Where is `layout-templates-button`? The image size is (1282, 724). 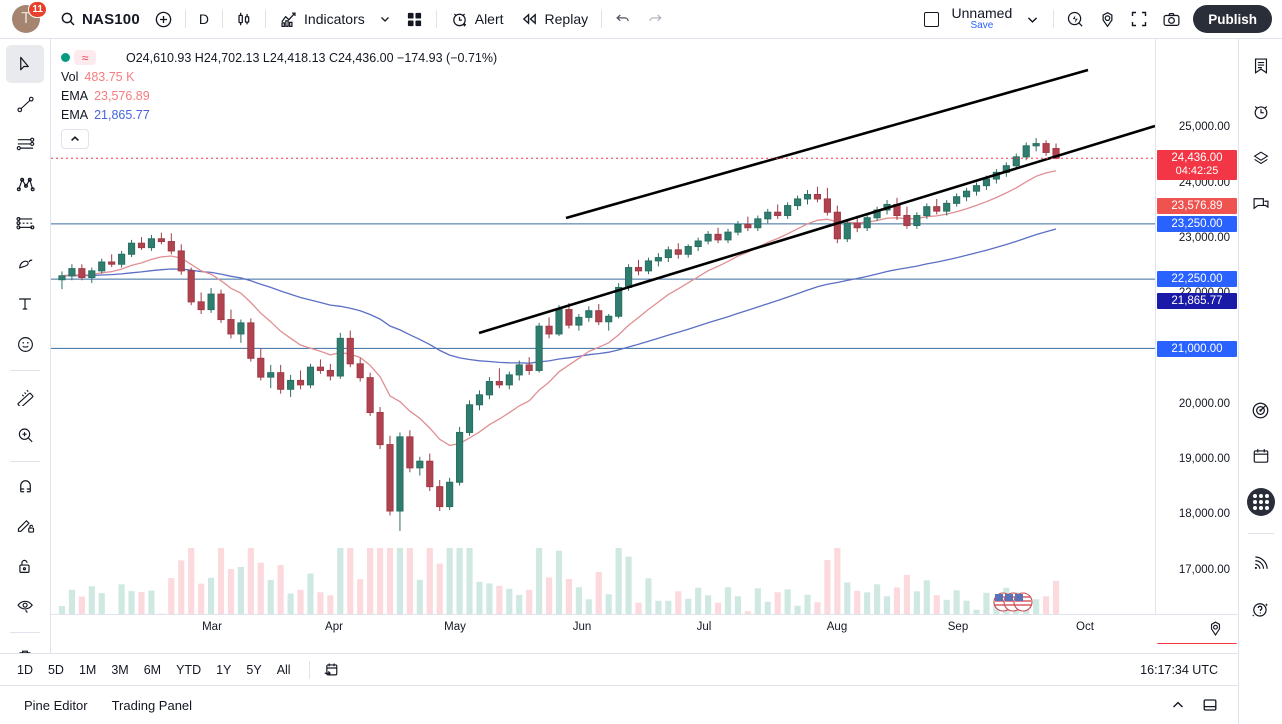
layout-templates-button is located at coordinates (415, 19).